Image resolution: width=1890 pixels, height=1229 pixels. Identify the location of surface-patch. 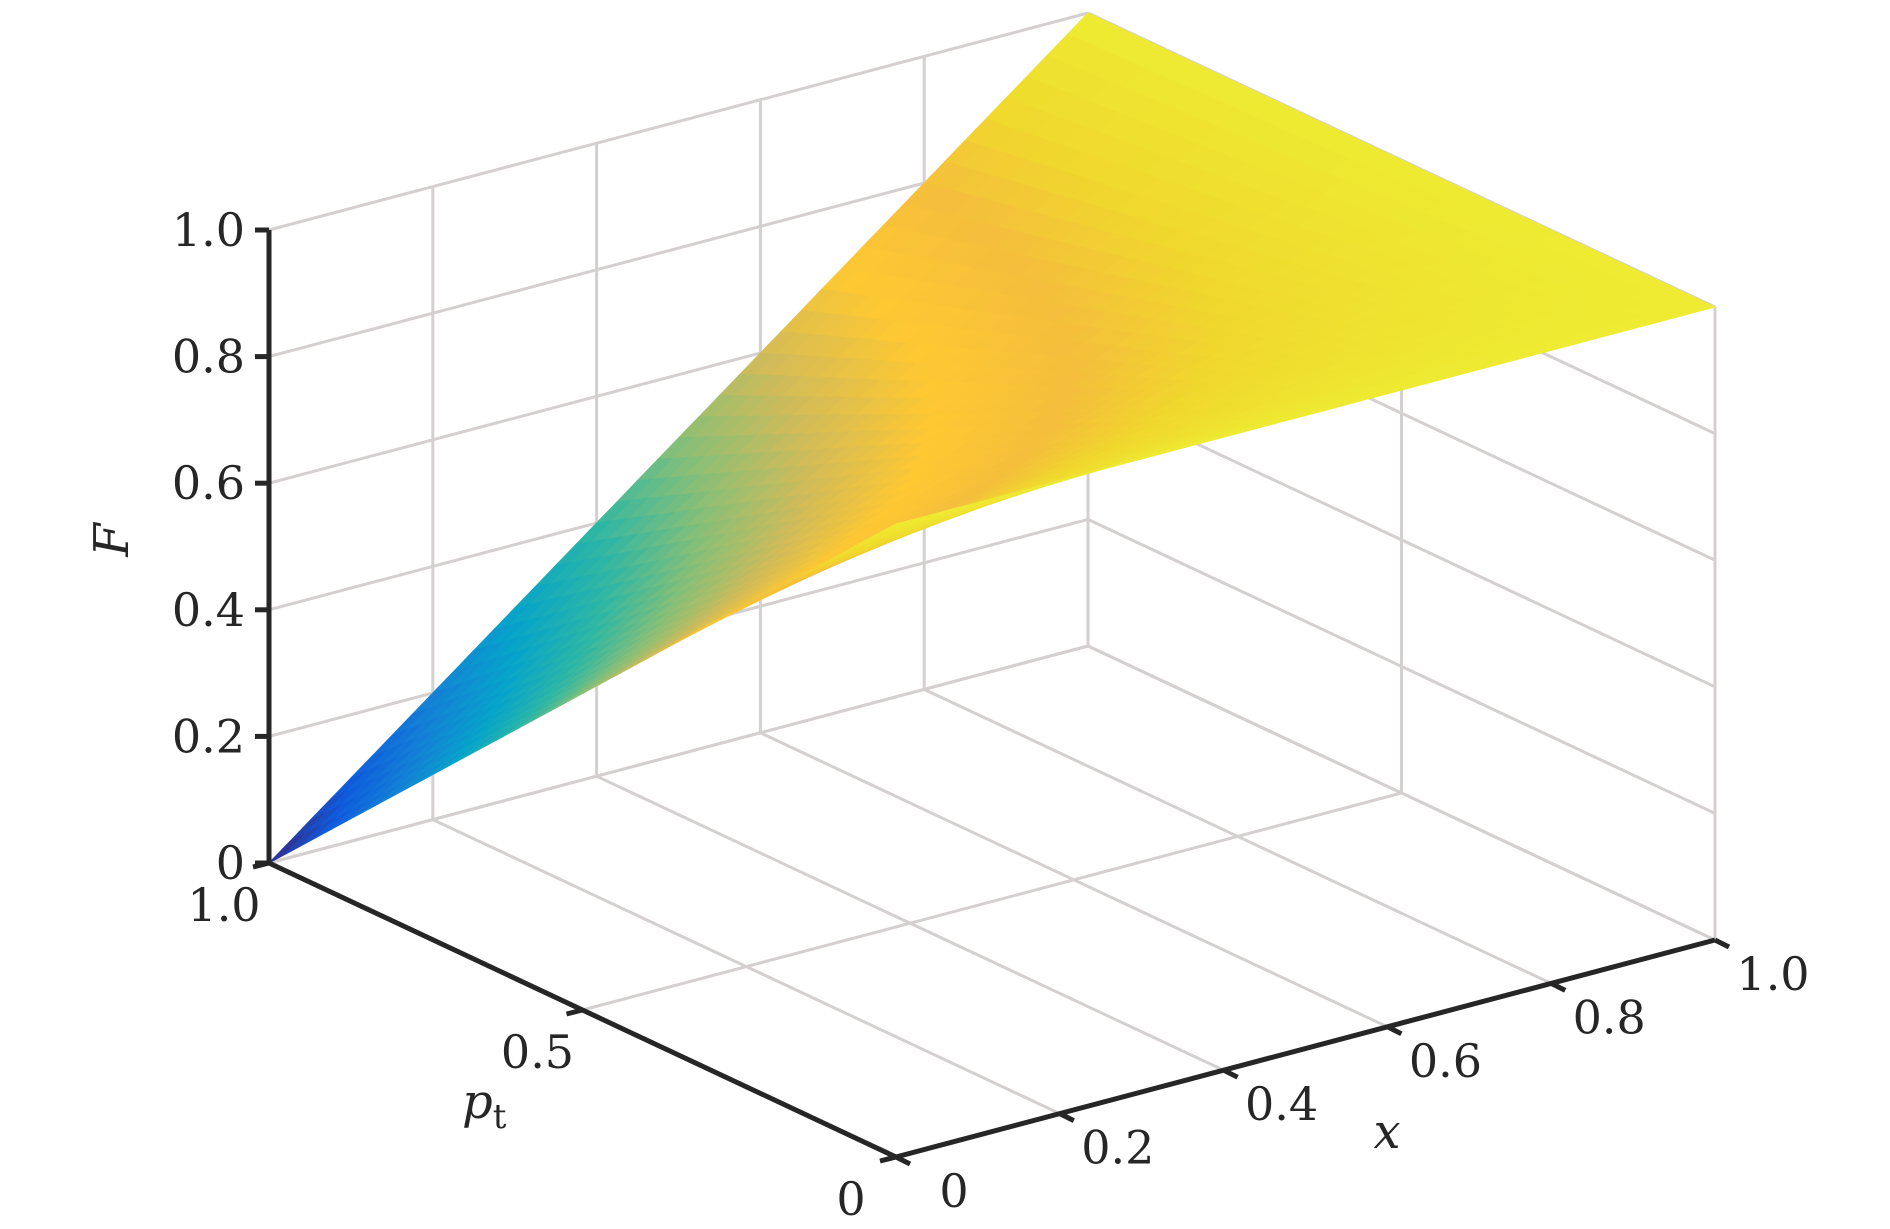
(898, 525).